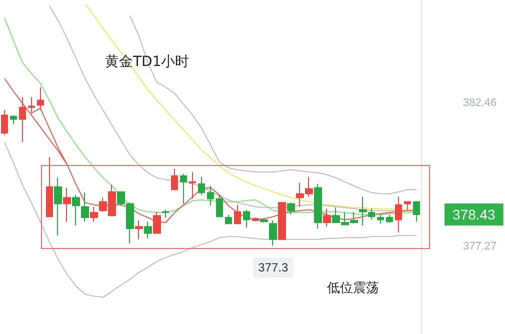  What do you see at coordinates (353, 288) in the screenshot?
I see `annotation: 低位震荡` at bounding box center [353, 288].